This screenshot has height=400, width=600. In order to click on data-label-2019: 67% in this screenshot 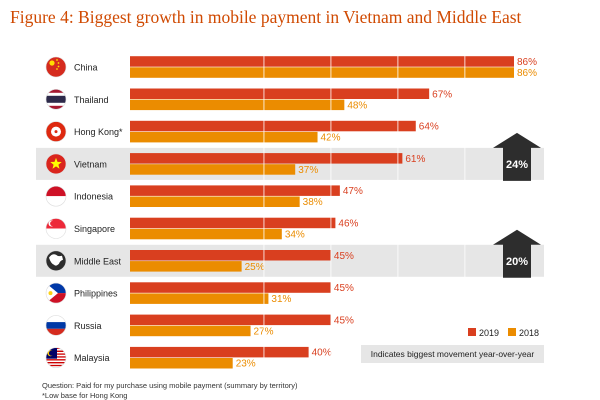, I will do `click(442, 94)`.